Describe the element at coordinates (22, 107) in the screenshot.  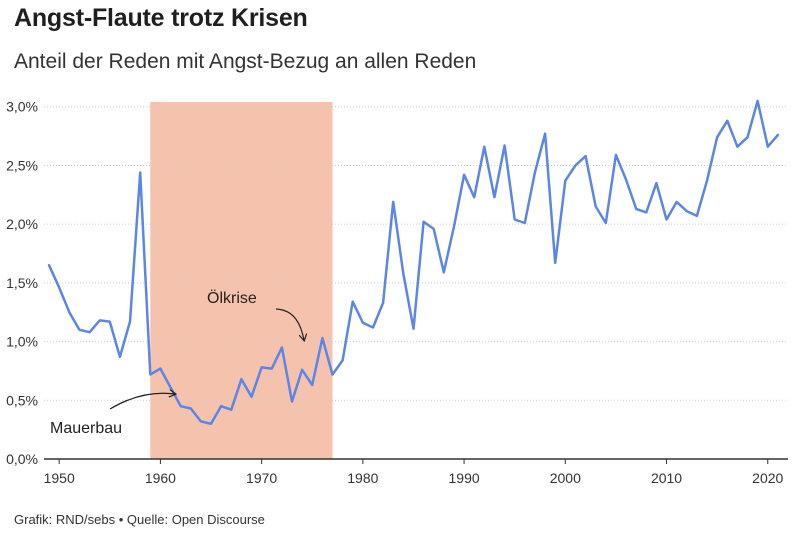
I see `y-tick-label: 3,0%` at that location.